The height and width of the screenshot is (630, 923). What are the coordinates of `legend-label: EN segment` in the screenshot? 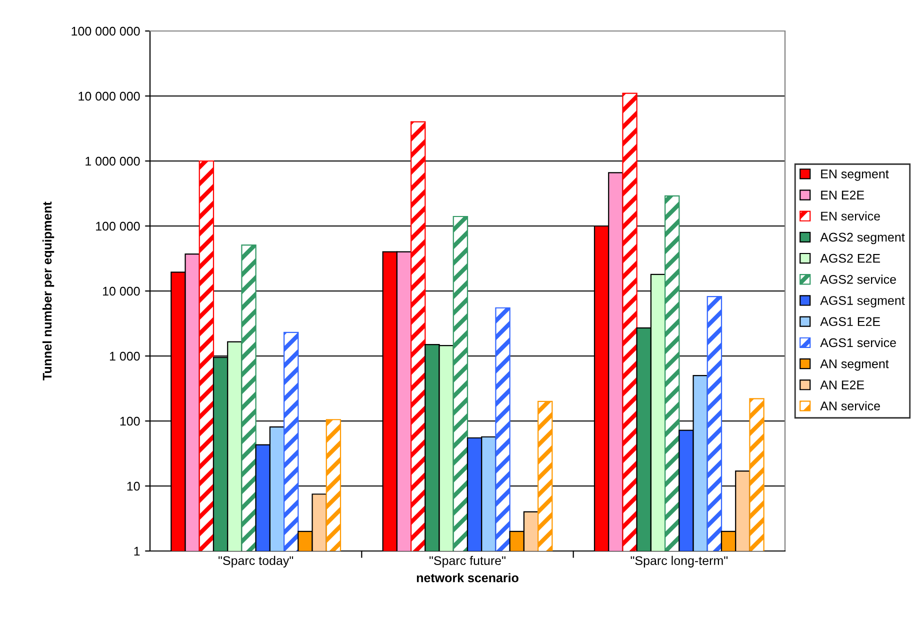 It's located at (855, 175).